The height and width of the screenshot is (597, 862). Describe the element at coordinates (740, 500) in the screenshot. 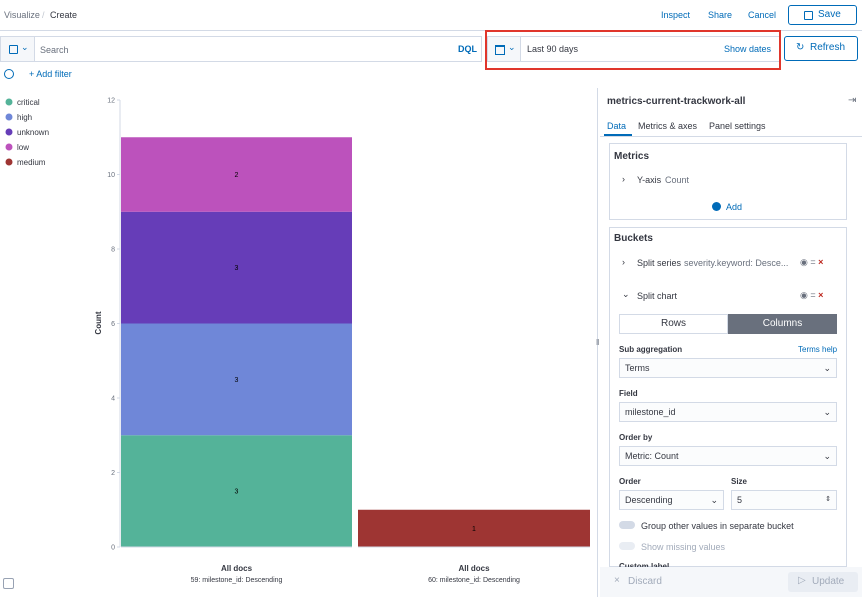

I see `input-value: 5` at that location.